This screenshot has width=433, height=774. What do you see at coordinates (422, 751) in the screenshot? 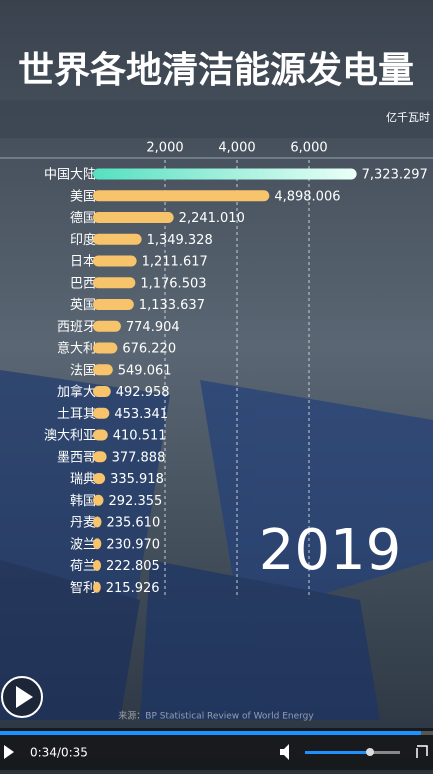
I see `fullscreen-icon` at bounding box center [422, 751].